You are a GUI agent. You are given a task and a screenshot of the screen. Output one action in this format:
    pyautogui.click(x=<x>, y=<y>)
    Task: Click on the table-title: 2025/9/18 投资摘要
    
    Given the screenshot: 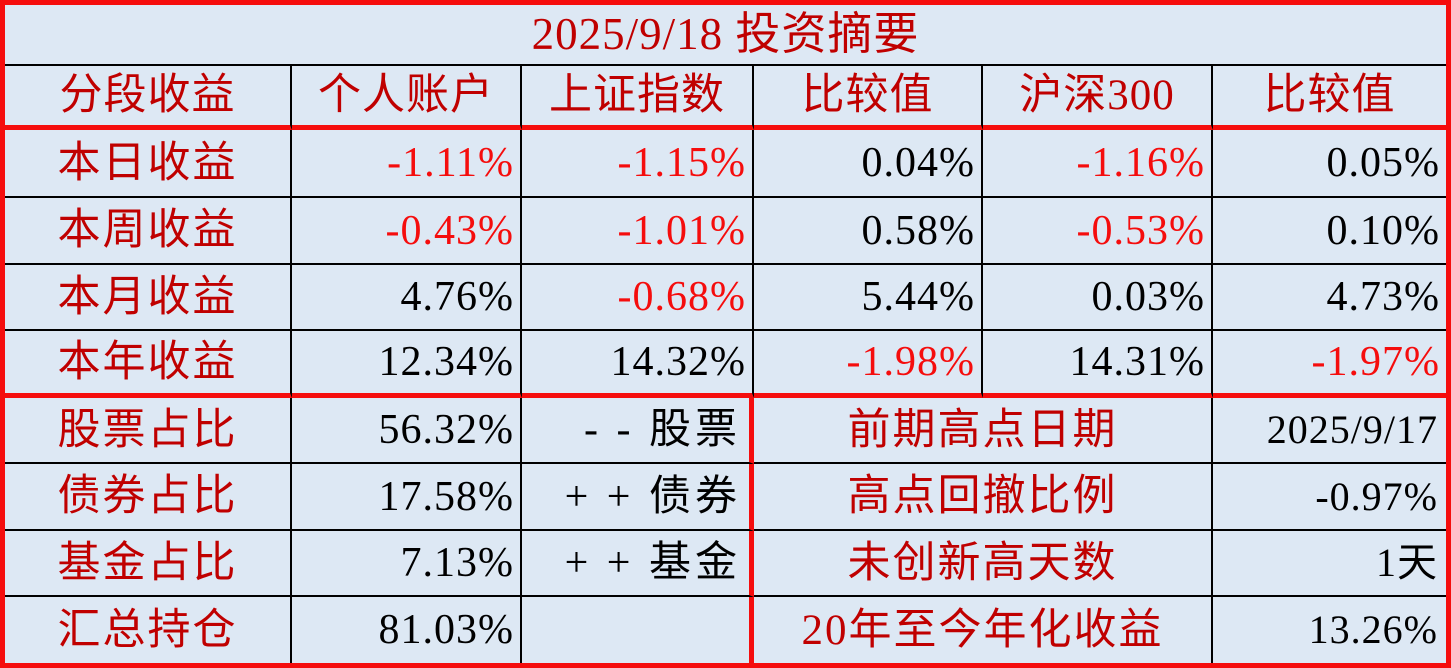 What is the action you would take?
    pyautogui.click(x=725, y=35)
    